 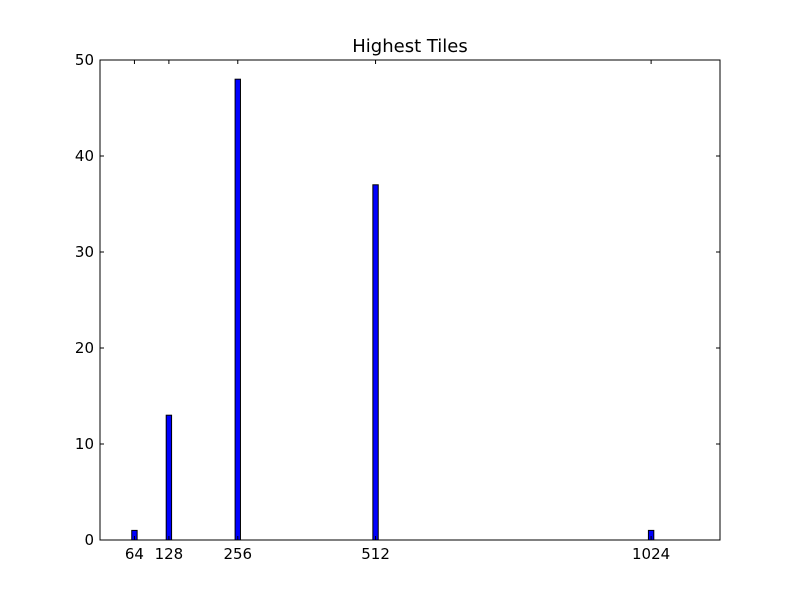 What do you see at coordinates (84, 156) in the screenshot?
I see `y-tick-label: 40` at bounding box center [84, 156].